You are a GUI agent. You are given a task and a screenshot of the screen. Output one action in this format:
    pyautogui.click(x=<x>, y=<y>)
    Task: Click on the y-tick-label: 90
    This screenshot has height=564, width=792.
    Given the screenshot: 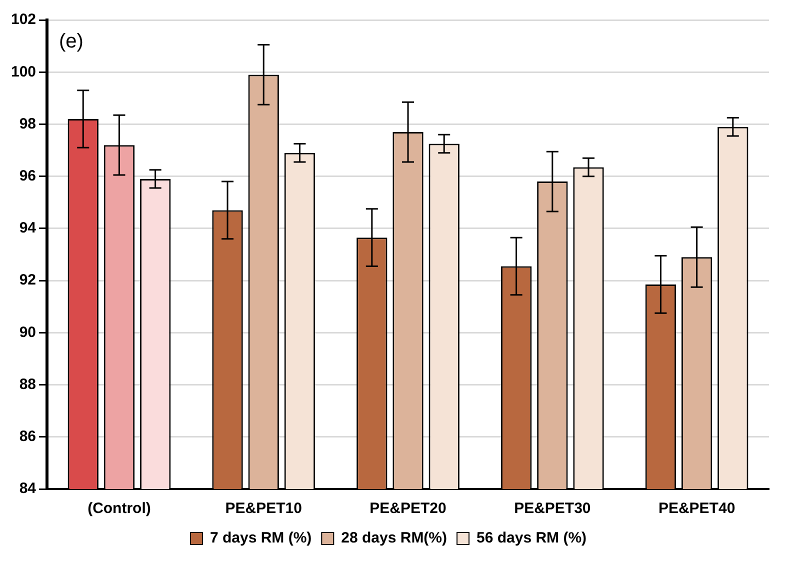 What is the action you would take?
    pyautogui.click(x=27, y=332)
    